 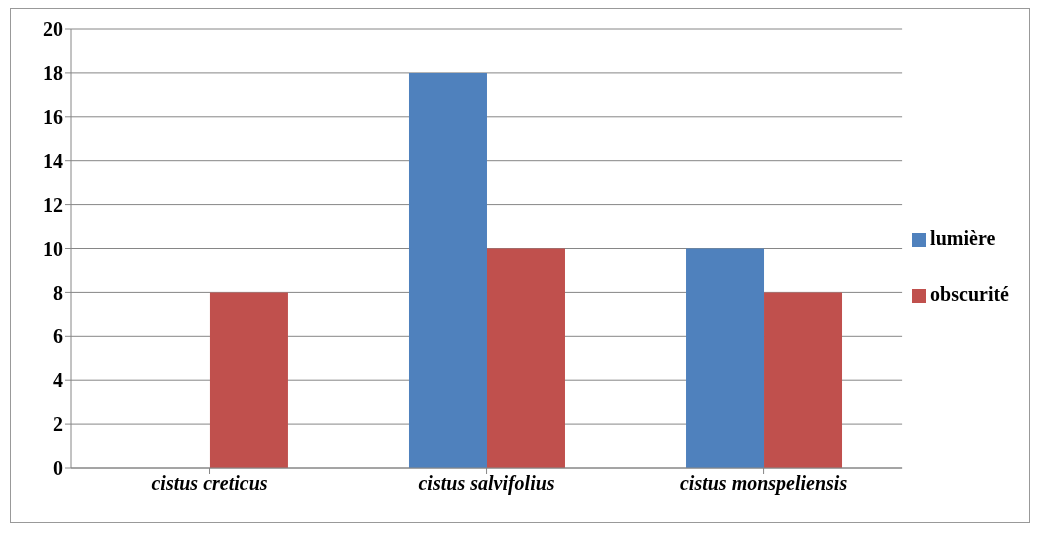 What do you see at coordinates (58, 380) in the screenshot?
I see `y-tick-label: 4` at bounding box center [58, 380].